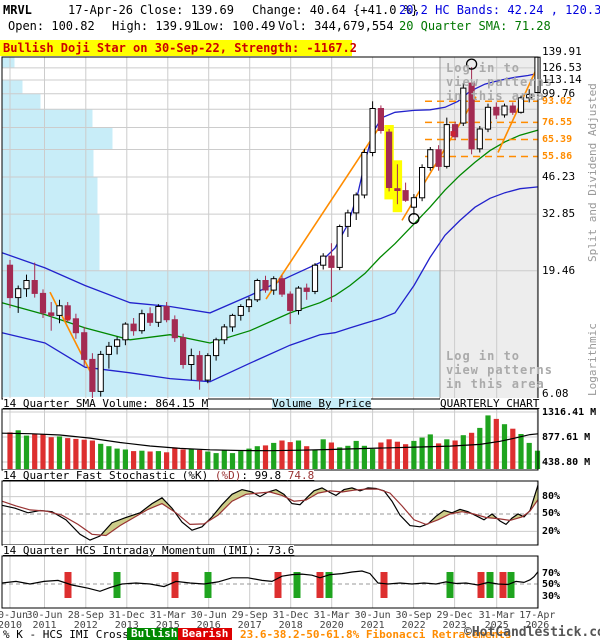 This screenshot has height=641, width=600. Describe the element at coordinates (559, 270) in the screenshot. I see `price-axis-label: 19.46` at that location.